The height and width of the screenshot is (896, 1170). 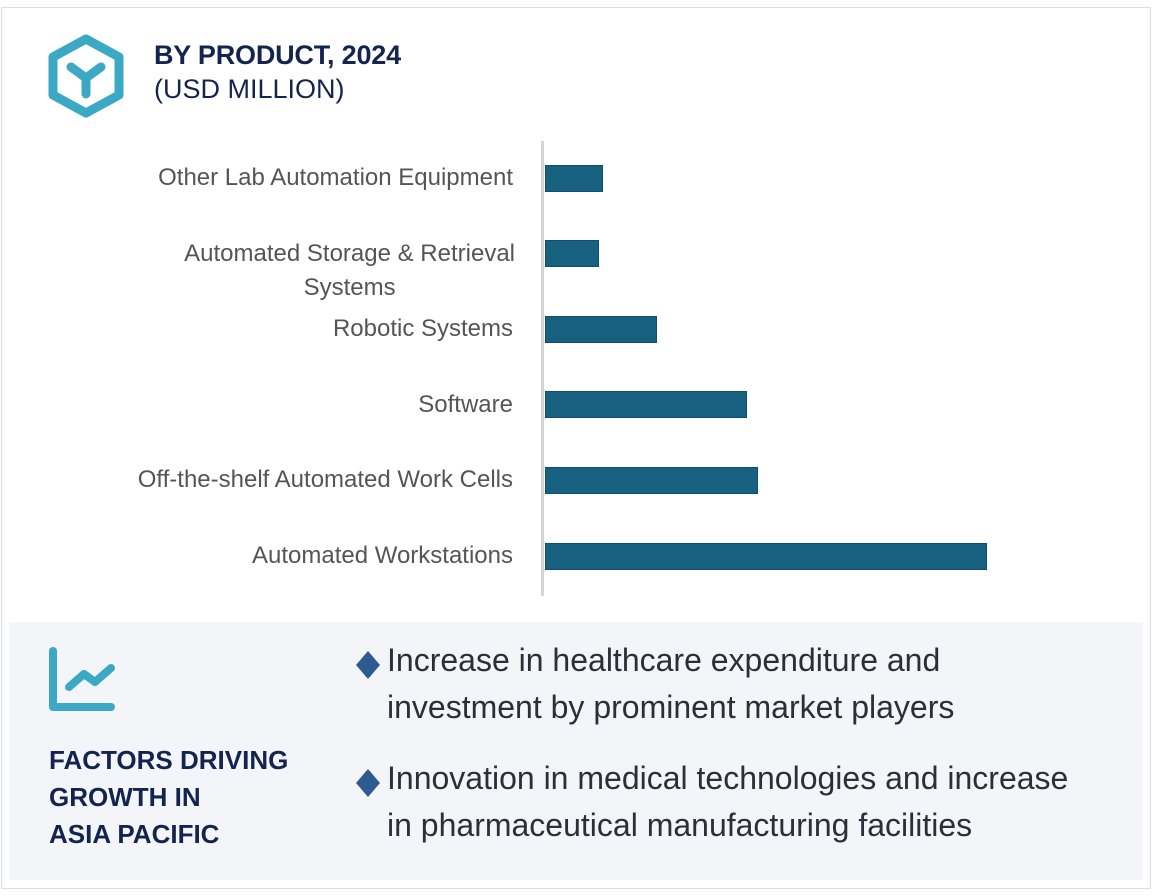 I want to click on category-tick-label-line: Off-the-shelf Automated Work Cells, so click(x=325, y=480).